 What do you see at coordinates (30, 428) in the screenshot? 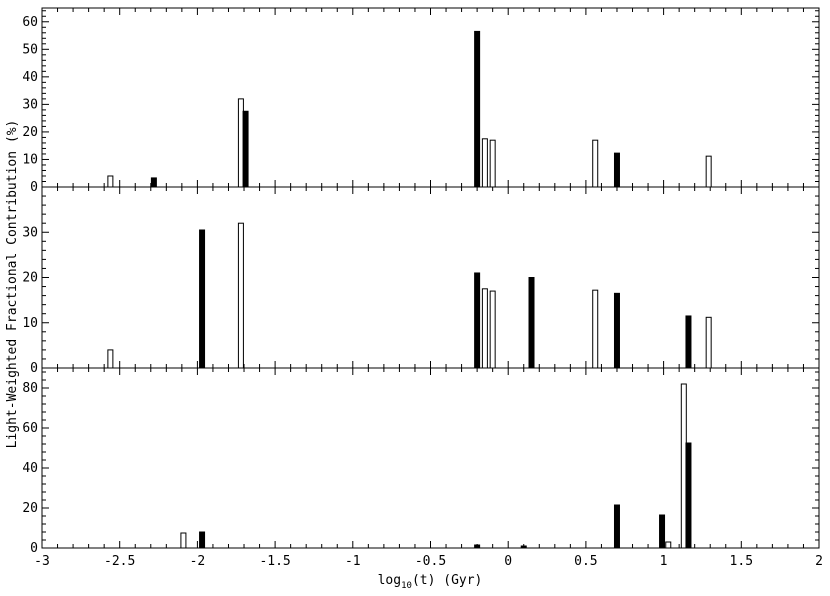
I see `panel-3-y-tick-label: 60` at bounding box center [30, 428].